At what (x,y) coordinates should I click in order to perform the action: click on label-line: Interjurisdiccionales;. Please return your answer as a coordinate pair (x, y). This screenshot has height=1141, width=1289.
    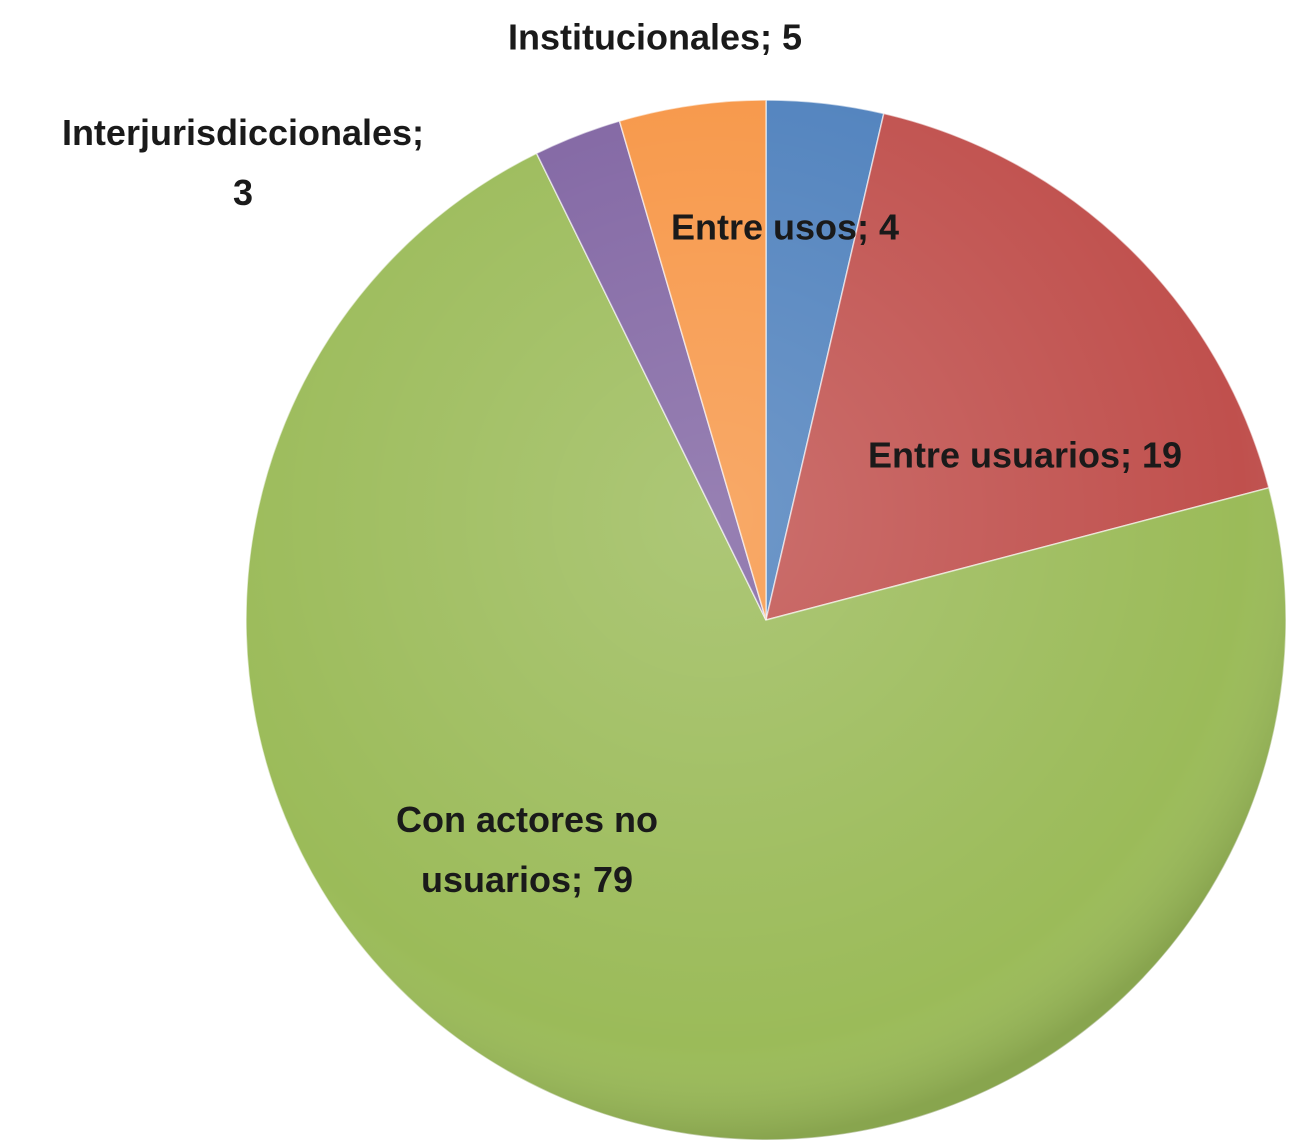
    Looking at the image, I should click on (243, 132).